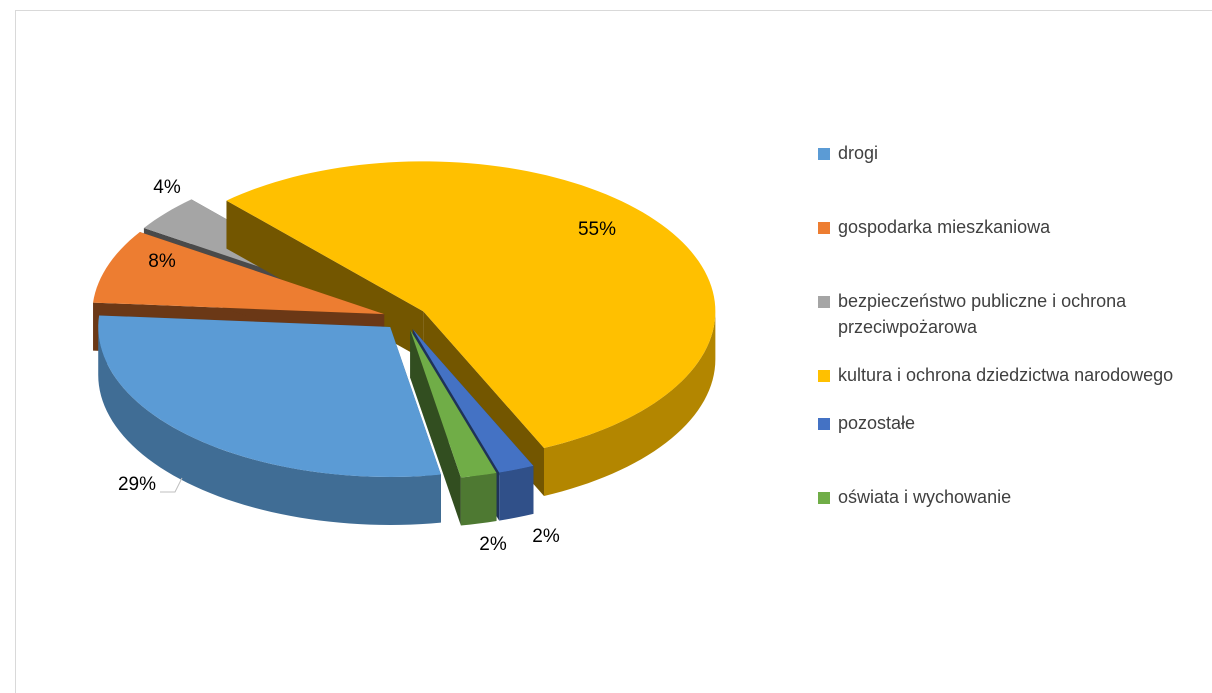 Image resolution: width=1212 pixels, height=693 pixels. I want to click on legend-entry: kultura i ochrona dziedzictwa narodowego, so click(1008, 375).